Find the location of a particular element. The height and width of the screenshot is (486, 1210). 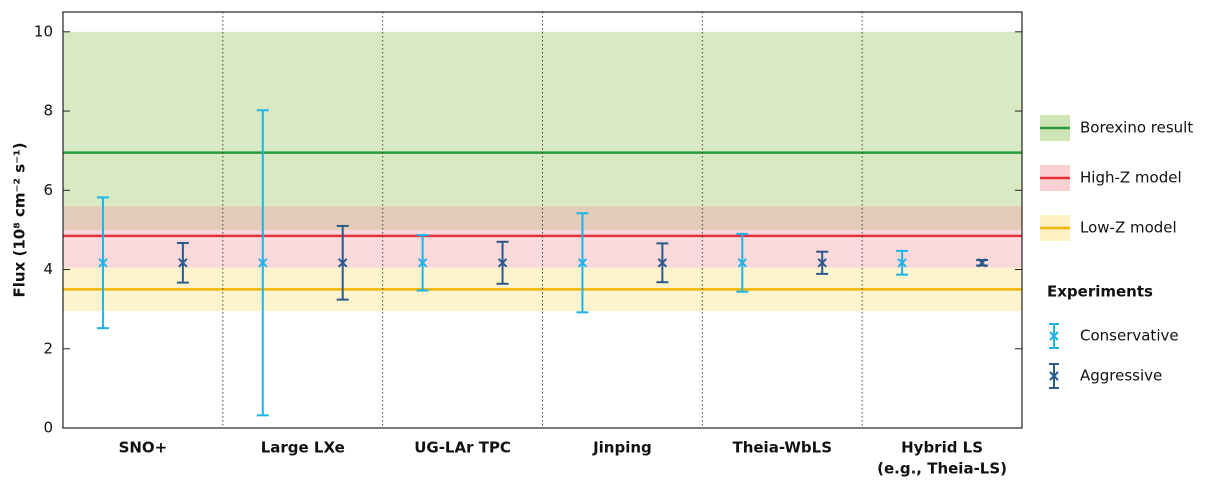

x-tick-label: Large LXe is located at coordinates (303, 448).